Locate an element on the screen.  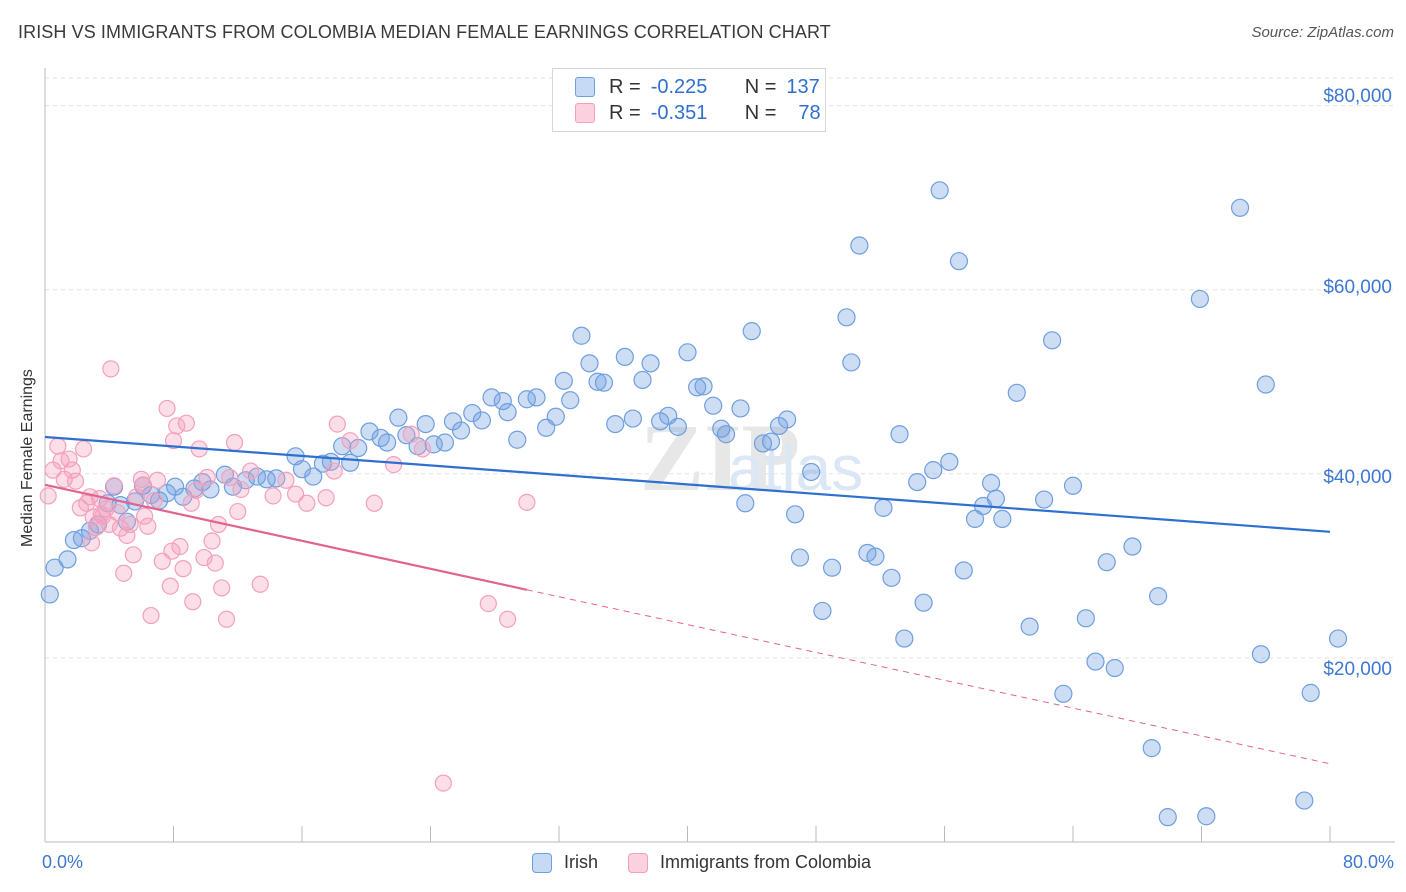
irish-legend-label: Irish is located at coordinates (581, 862).